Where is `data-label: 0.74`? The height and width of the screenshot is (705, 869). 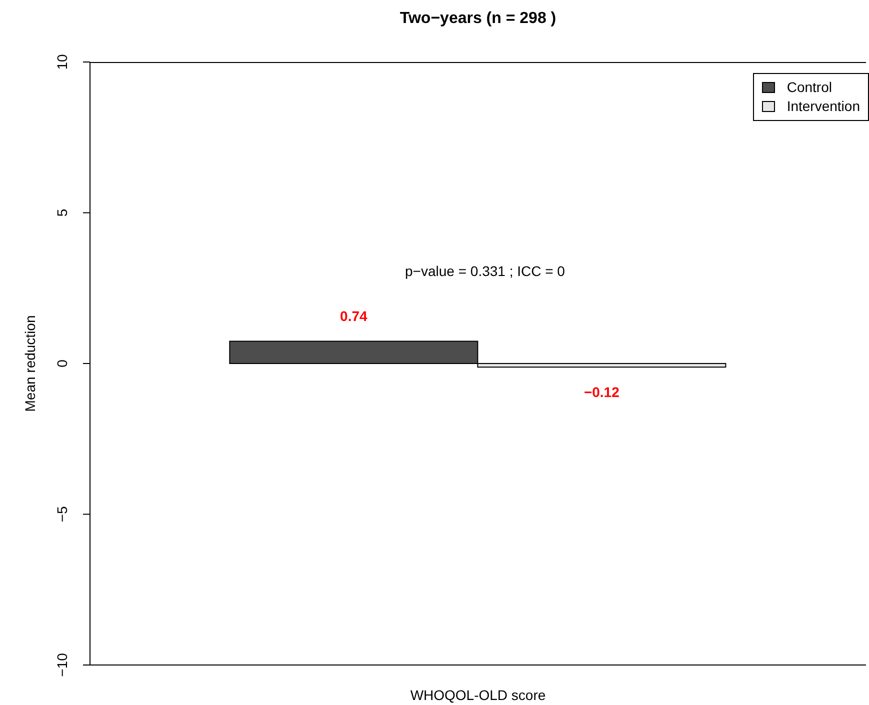
data-label: 0.74 is located at coordinates (354, 316).